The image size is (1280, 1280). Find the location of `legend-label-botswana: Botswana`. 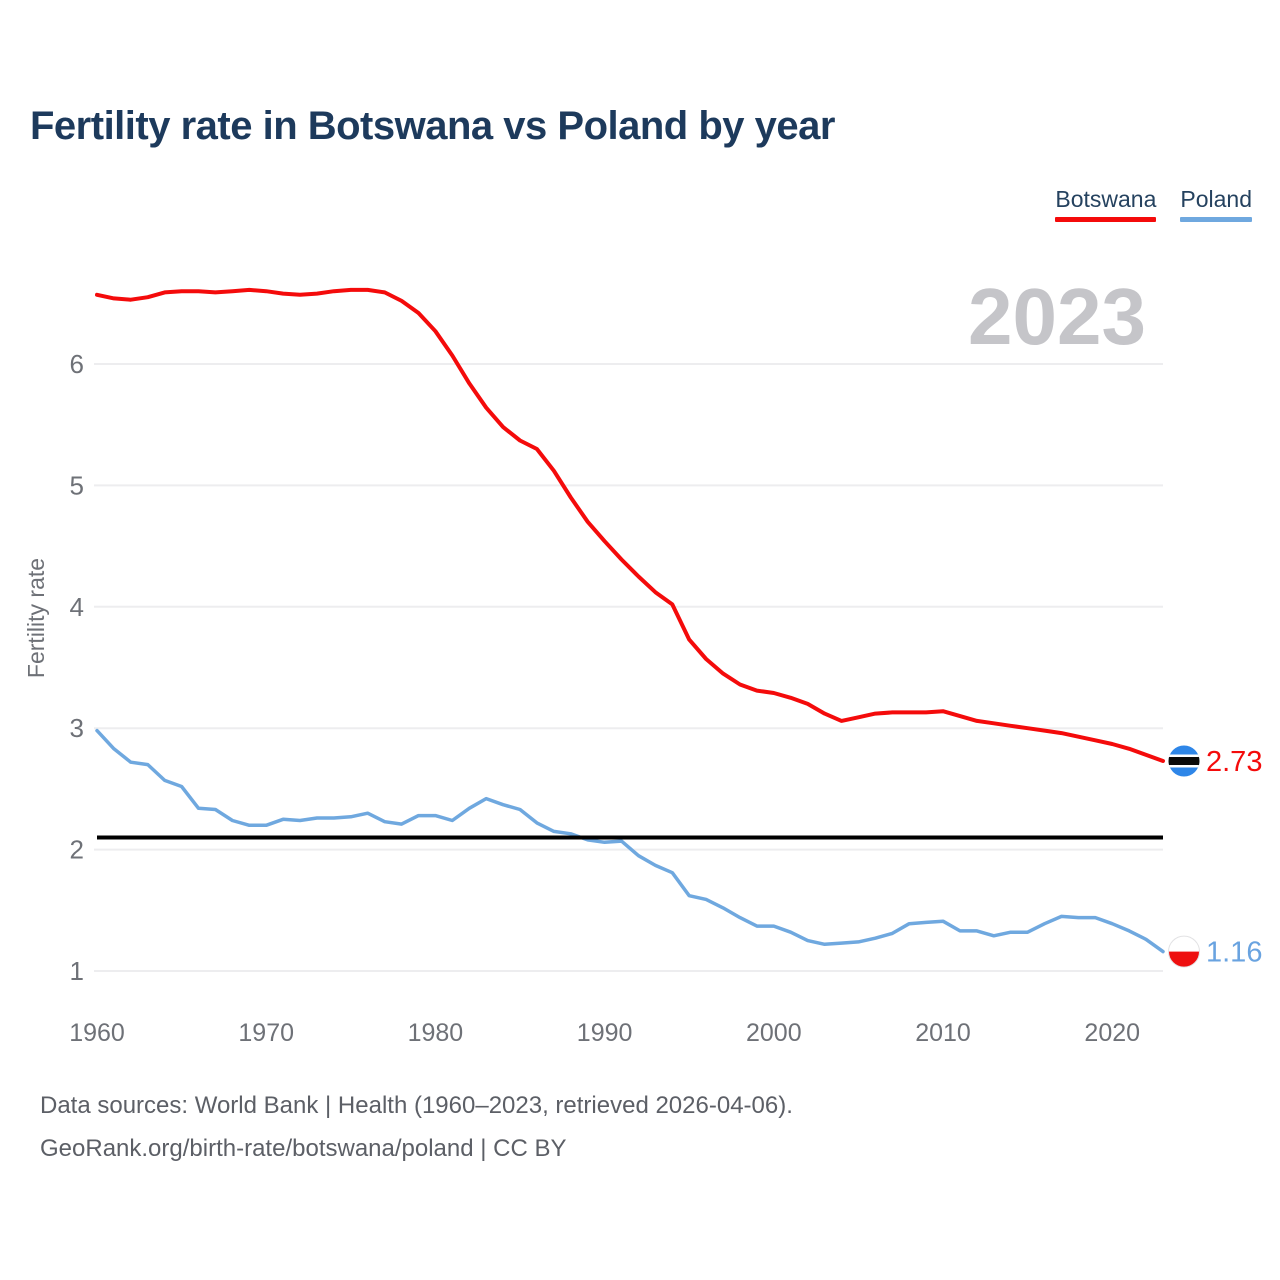

legend-label-botswana: Botswana is located at coordinates (1106, 199).